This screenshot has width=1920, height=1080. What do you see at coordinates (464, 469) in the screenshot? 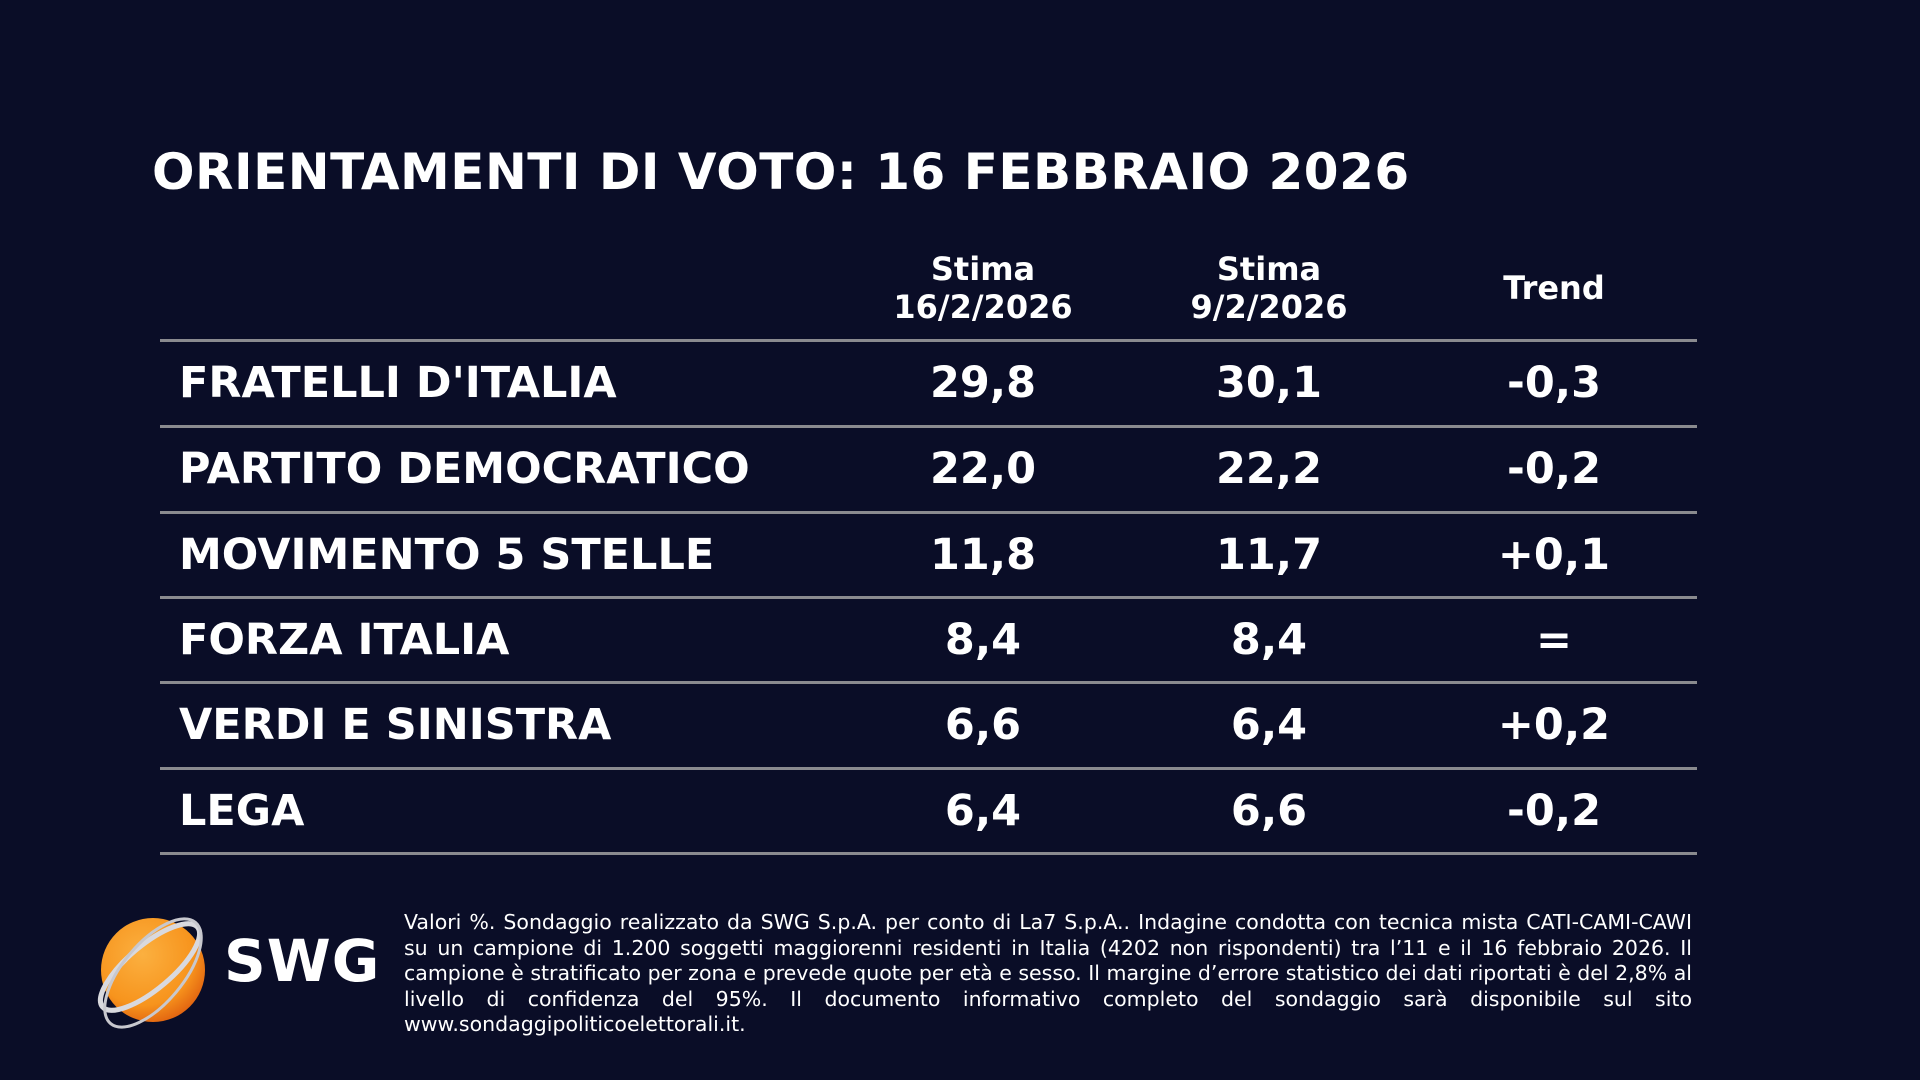
I see `party-name: PARTITO DEMOCRATICO` at bounding box center [464, 469].